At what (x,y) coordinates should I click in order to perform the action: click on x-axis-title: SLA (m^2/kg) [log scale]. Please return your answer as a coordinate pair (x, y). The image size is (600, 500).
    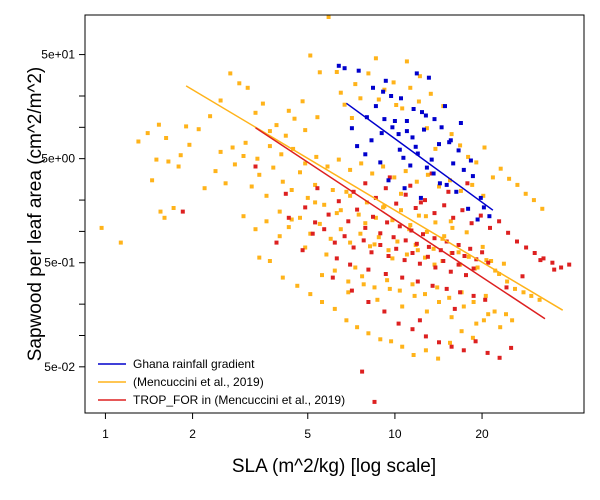
    Looking at the image, I should click on (334, 466).